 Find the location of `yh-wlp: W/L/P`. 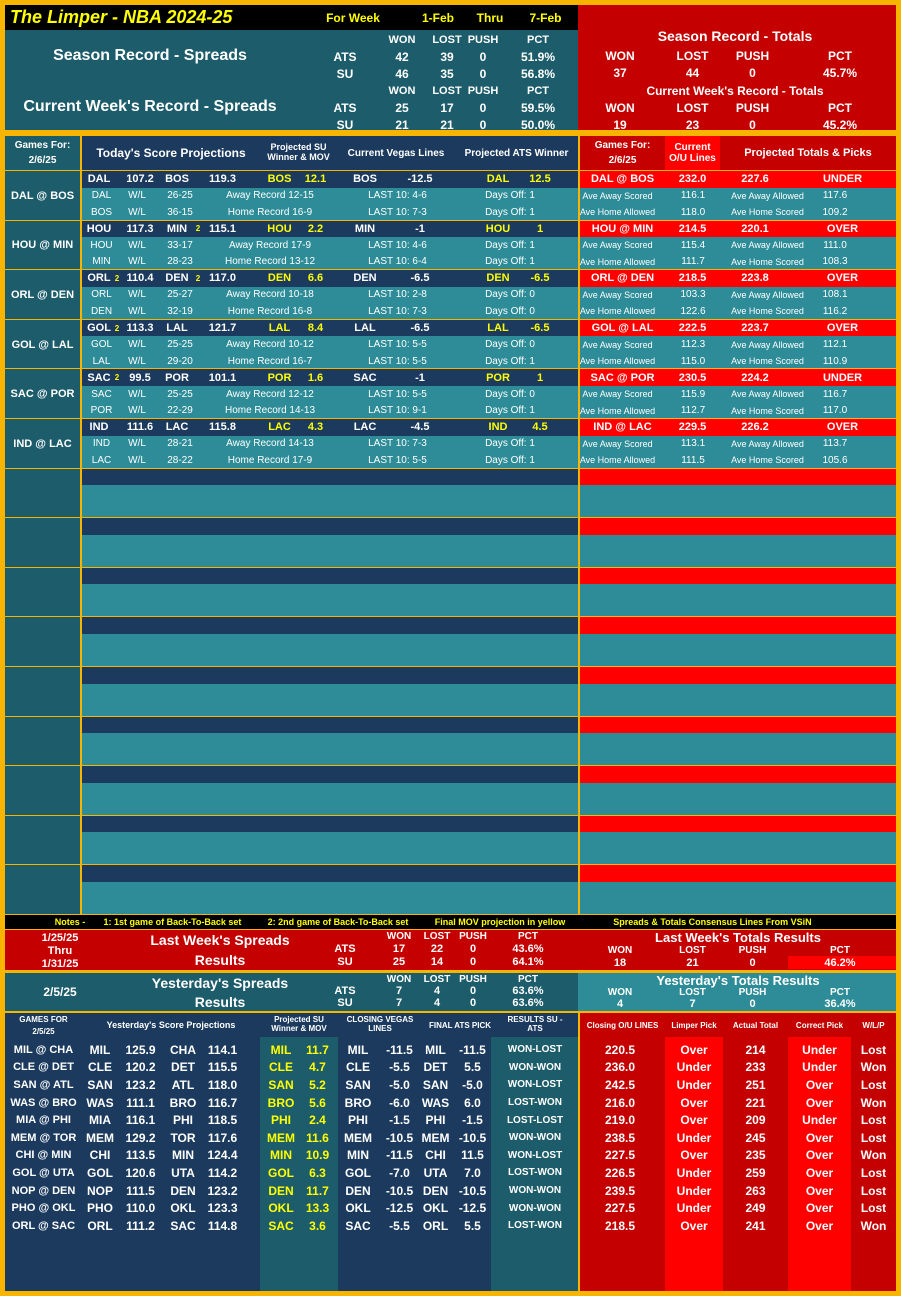

yh-wlp: W/L/P is located at coordinates (873, 1025).